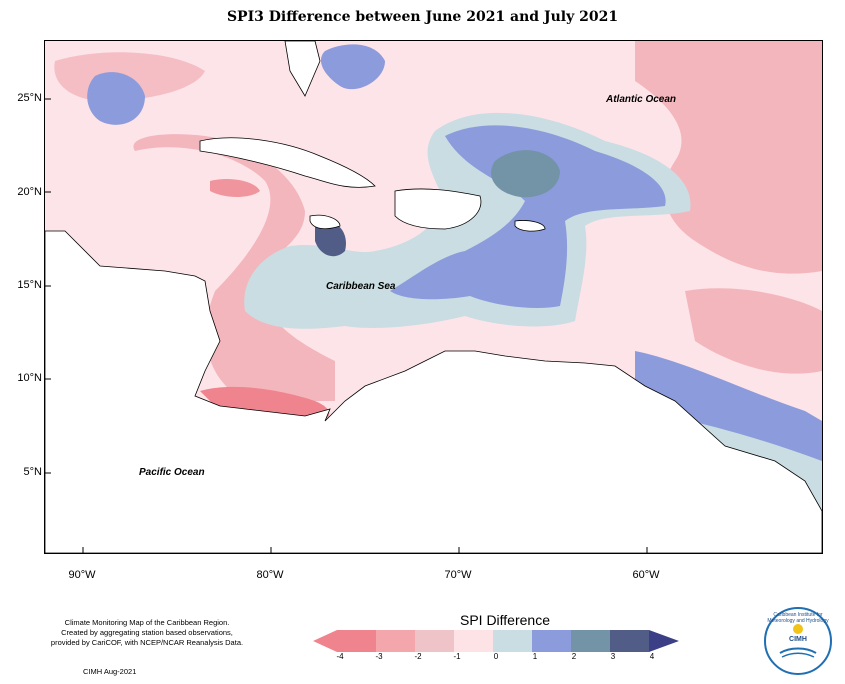 This screenshot has width=845, height=684. What do you see at coordinates (110, 671) in the screenshot?
I see `credit-date: CIMH Aug-2021` at bounding box center [110, 671].